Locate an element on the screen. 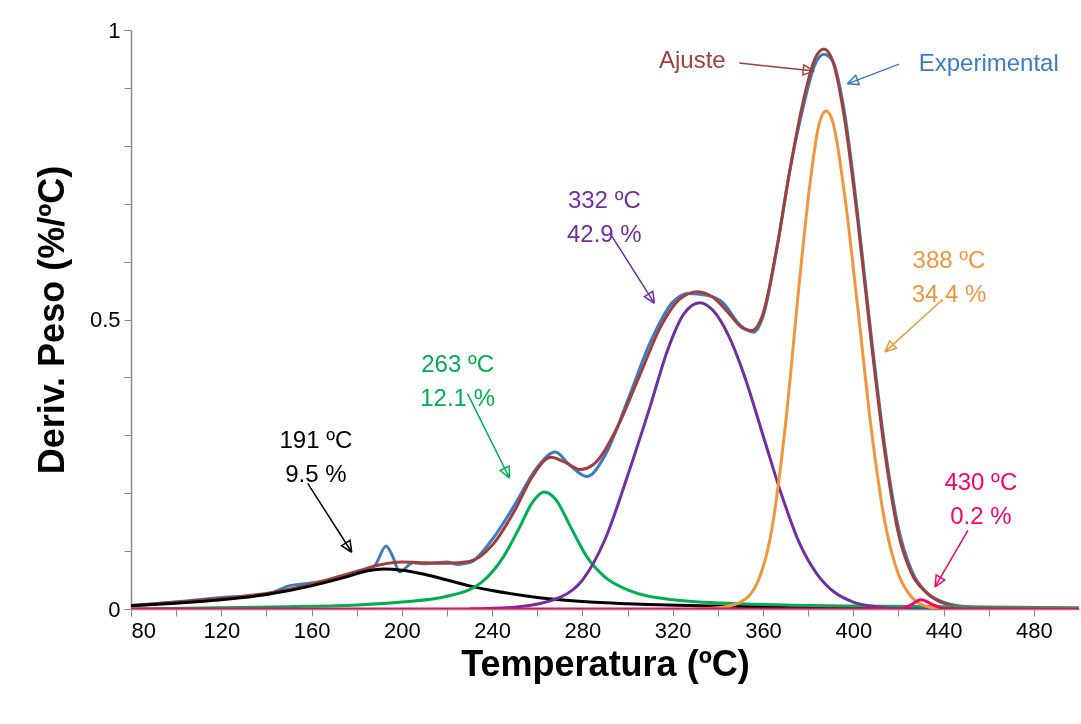  x-tick-label: 360 is located at coordinates (763, 630).